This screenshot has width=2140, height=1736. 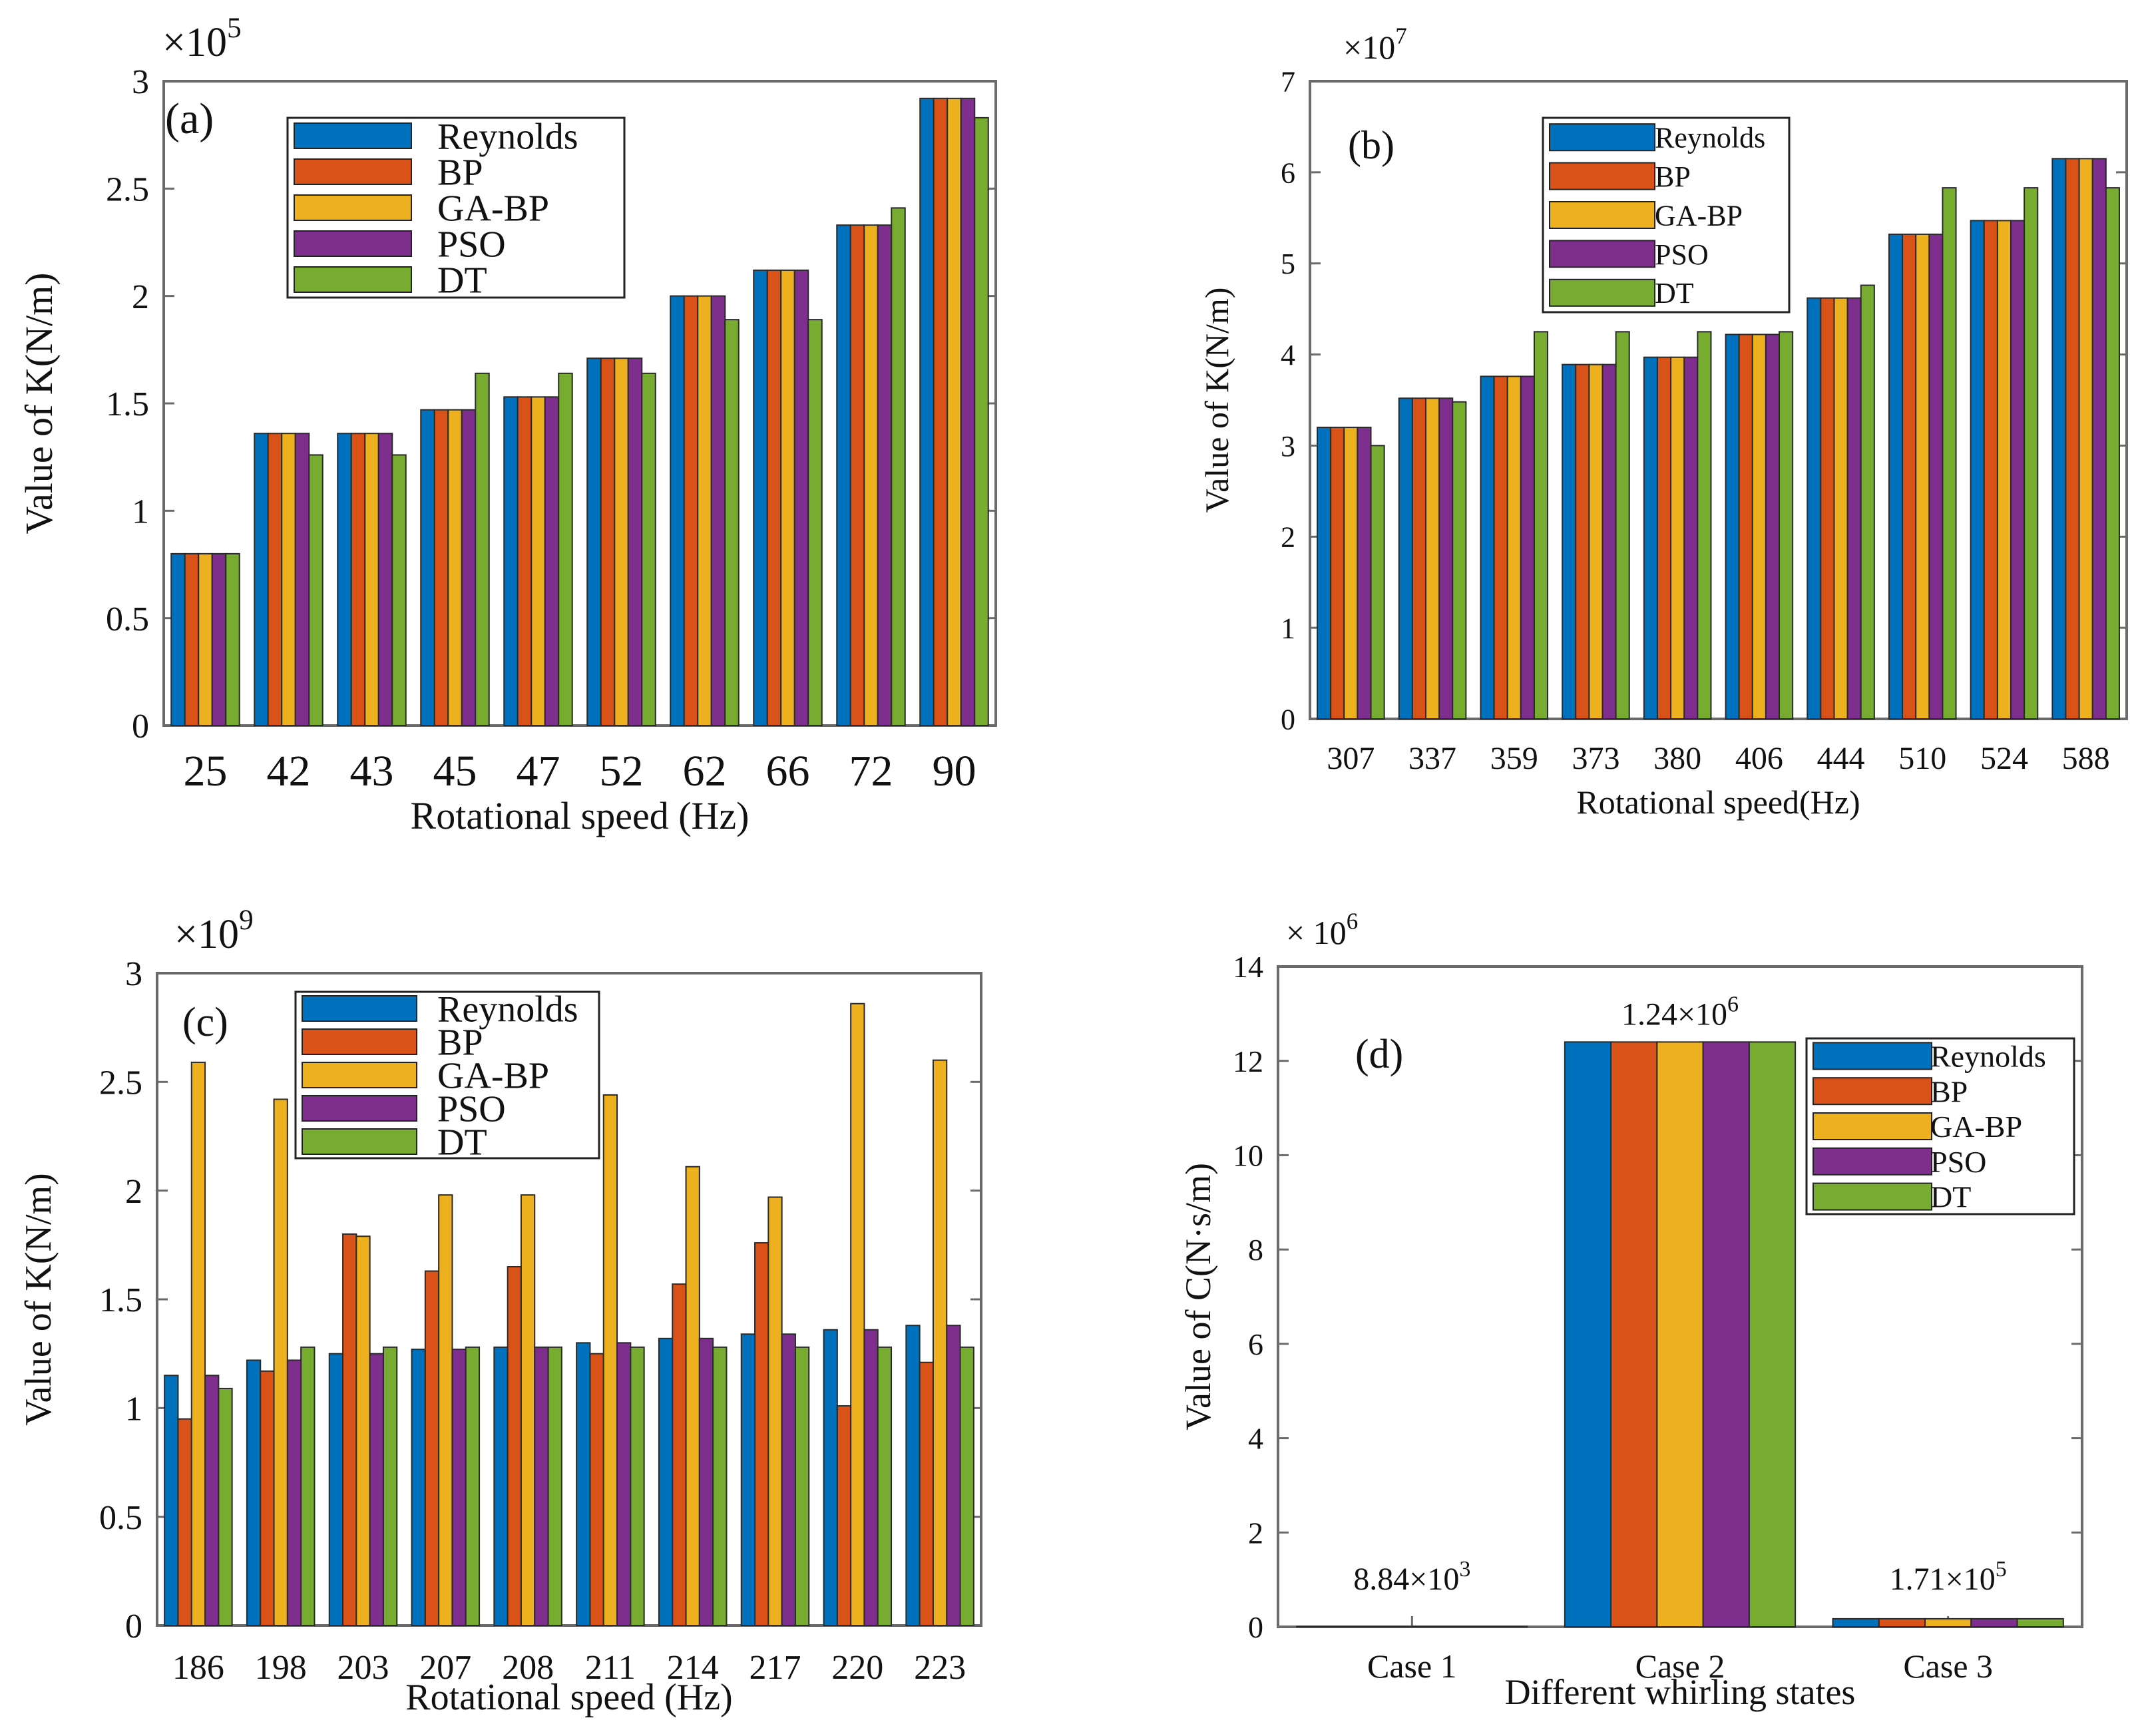 What do you see at coordinates (202, 38) in the screenshot?
I see `axis-exponent: ×10⁵` at bounding box center [202, 38].